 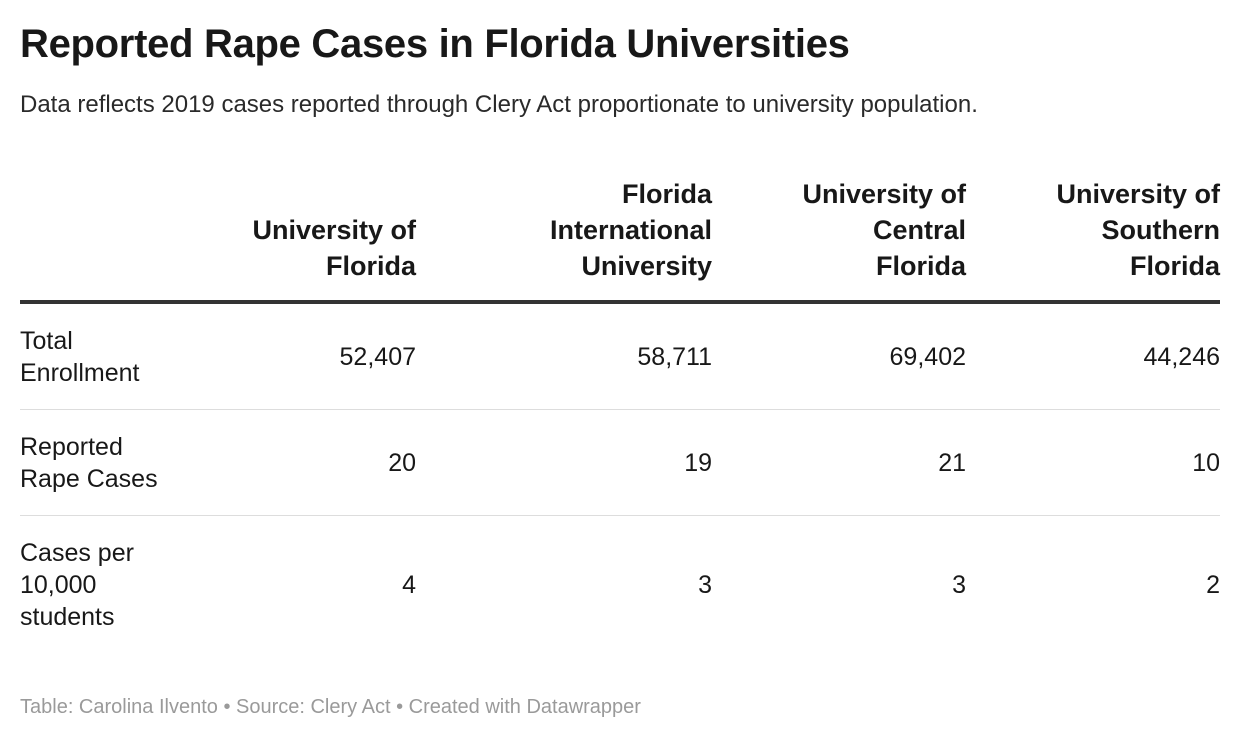 I want to click on header-cell-university-of-southern-florida: University of Southern Florida, so click(x=1093, y=240).